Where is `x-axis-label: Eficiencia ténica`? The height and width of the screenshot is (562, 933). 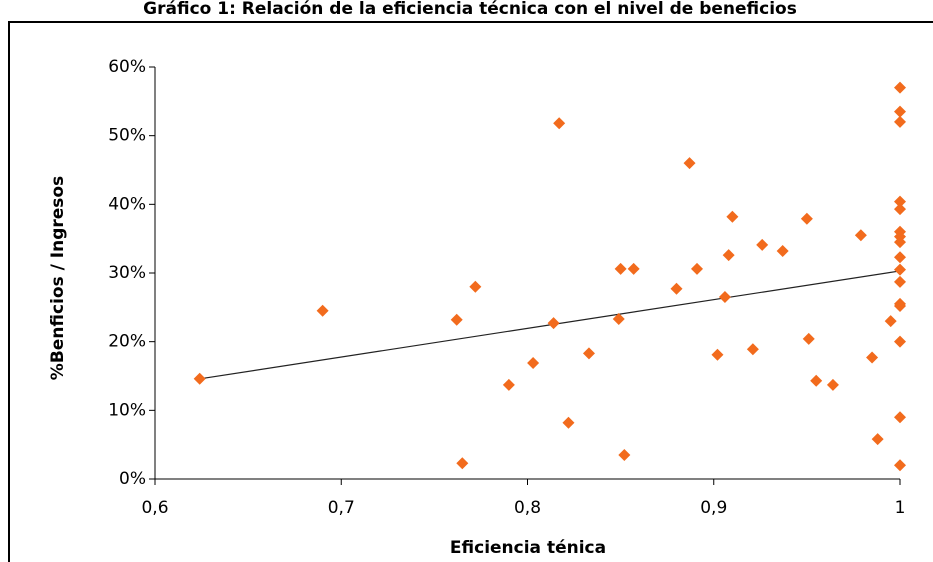 x-axis-label: Eficiencia ténica is located at coordinates (528, 548).